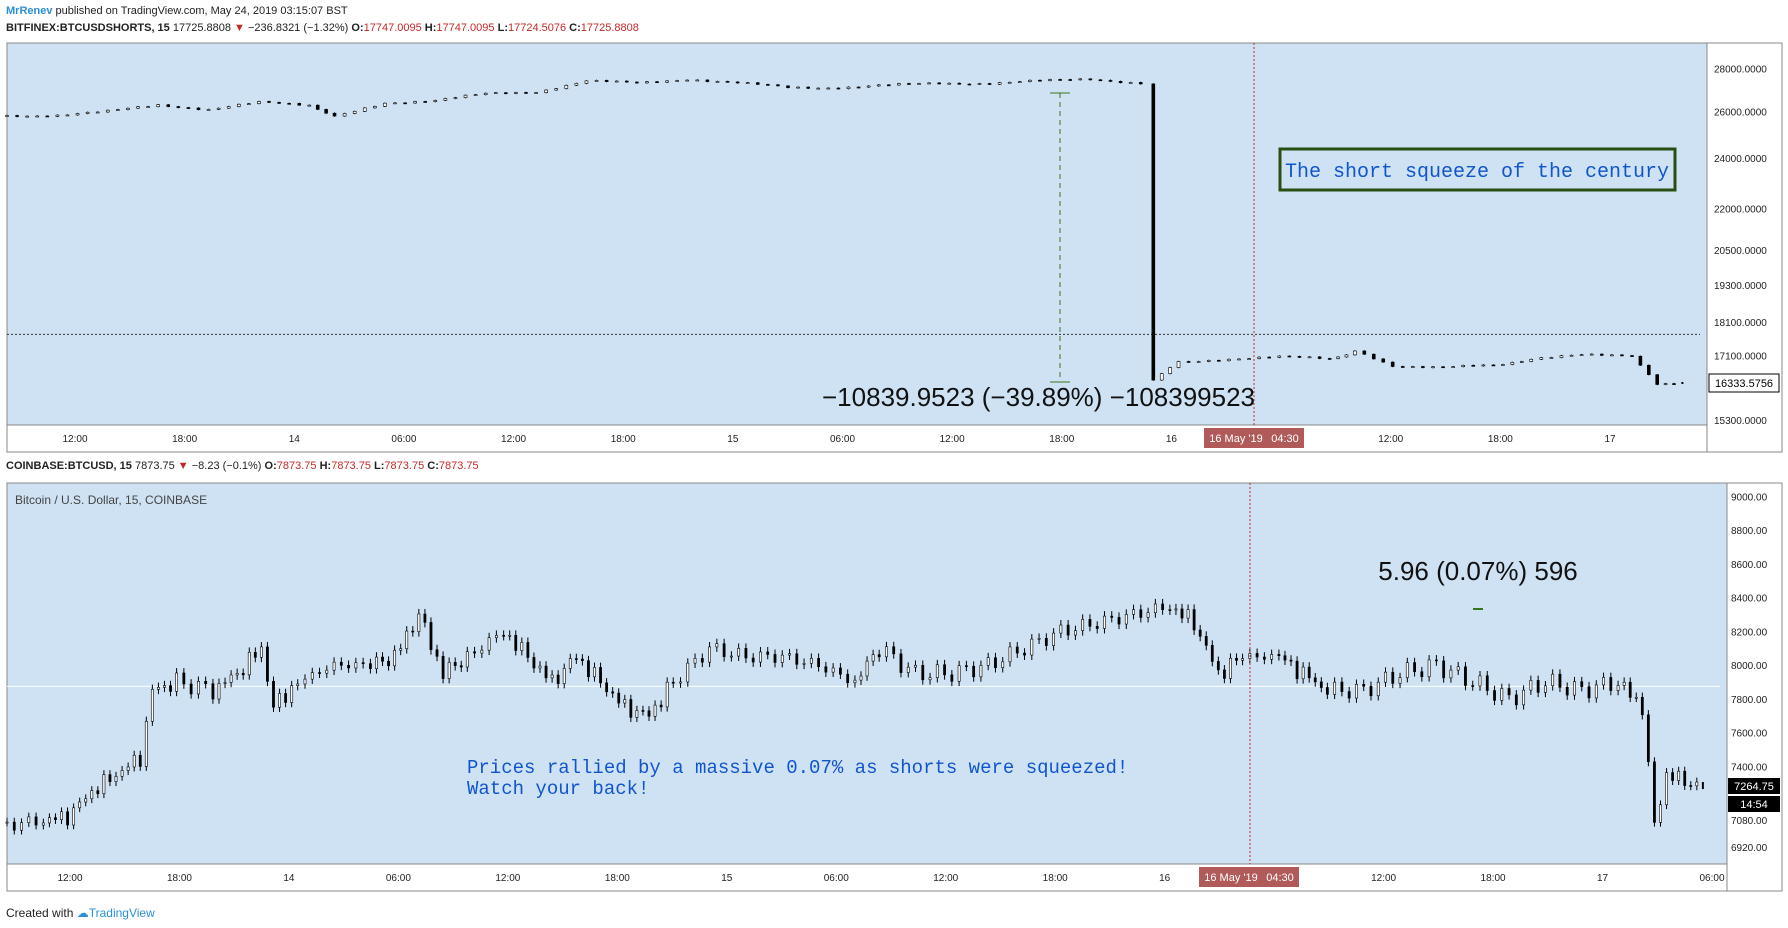 The width and height of the screenshot is (1788, 928). Describe the element at coordinates (1749, 531) in the screenshot. I see `y-tick-label: 8800.00` at that location.